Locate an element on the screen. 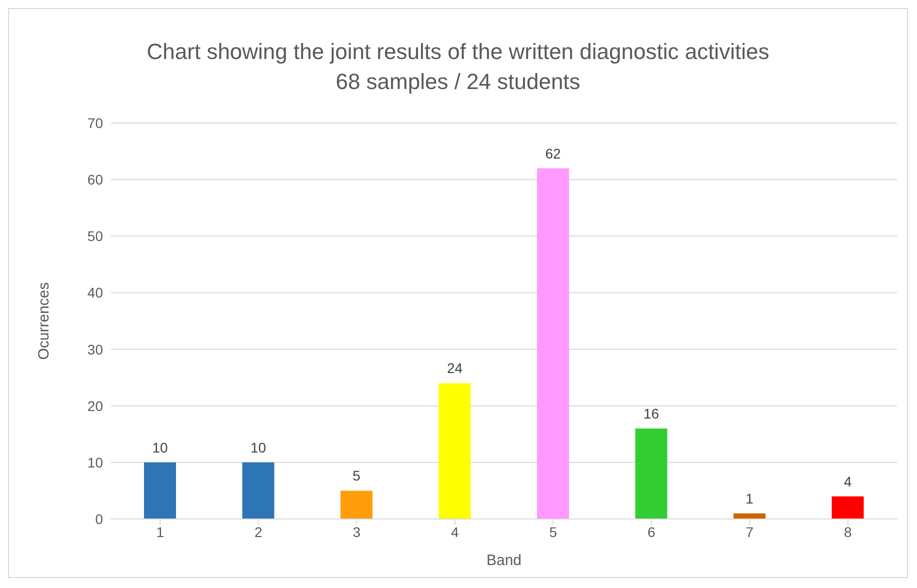 The width and height of the screenshot is (917, 588). x-tick-label: 8 is located at coordinates (848, 532).